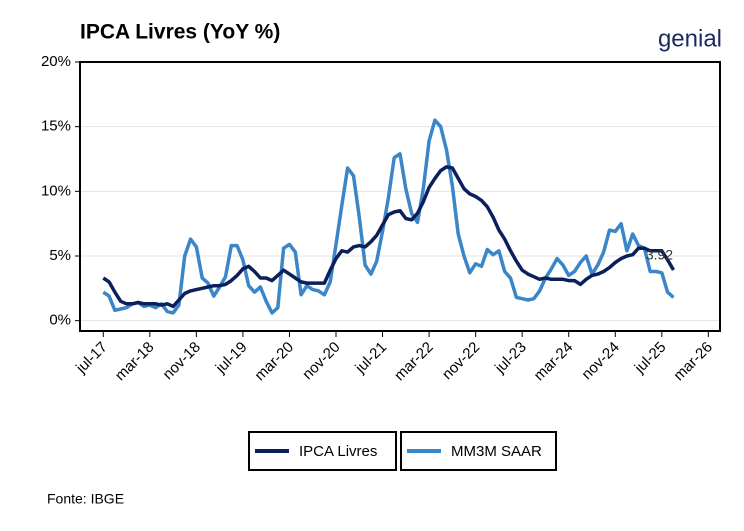 This screenshot has height=531, width=744. Describe the element at coordinates (135, 362) in the screenshot. I see `x-tick-label: mar-18` at that location.